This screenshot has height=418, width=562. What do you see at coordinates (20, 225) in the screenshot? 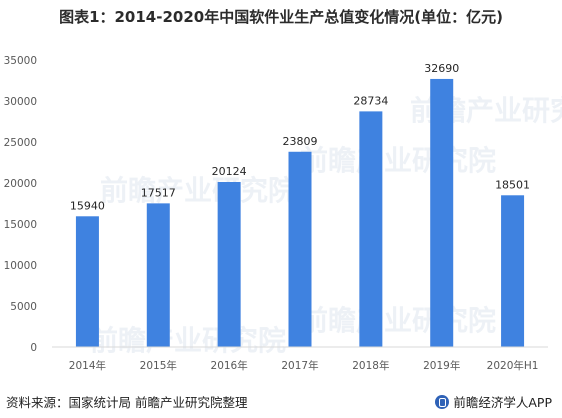
I see `y-tick-label: 15000` at bounding box center [20, 225].